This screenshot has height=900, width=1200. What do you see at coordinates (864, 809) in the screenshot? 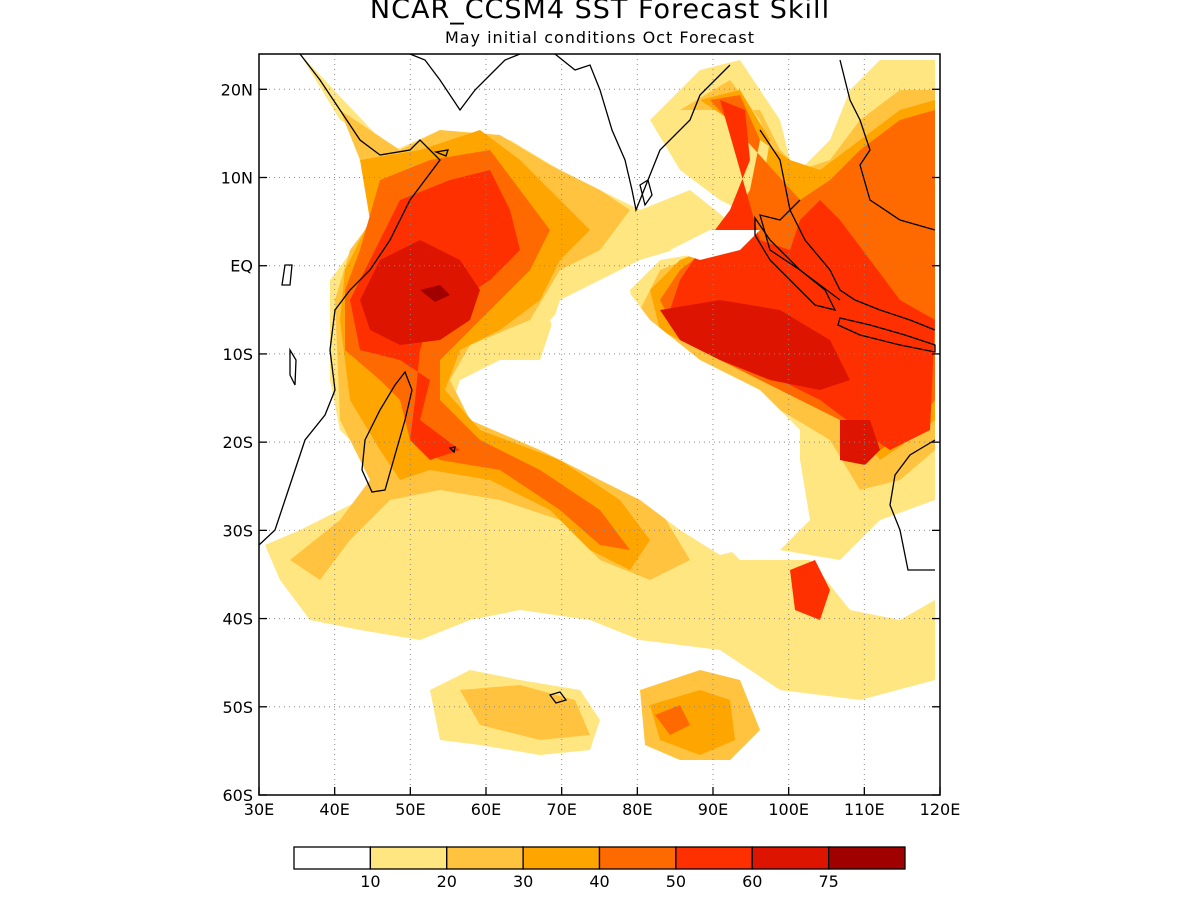
I see `x-tick-label: 110E` at bounding box center [864, 809].